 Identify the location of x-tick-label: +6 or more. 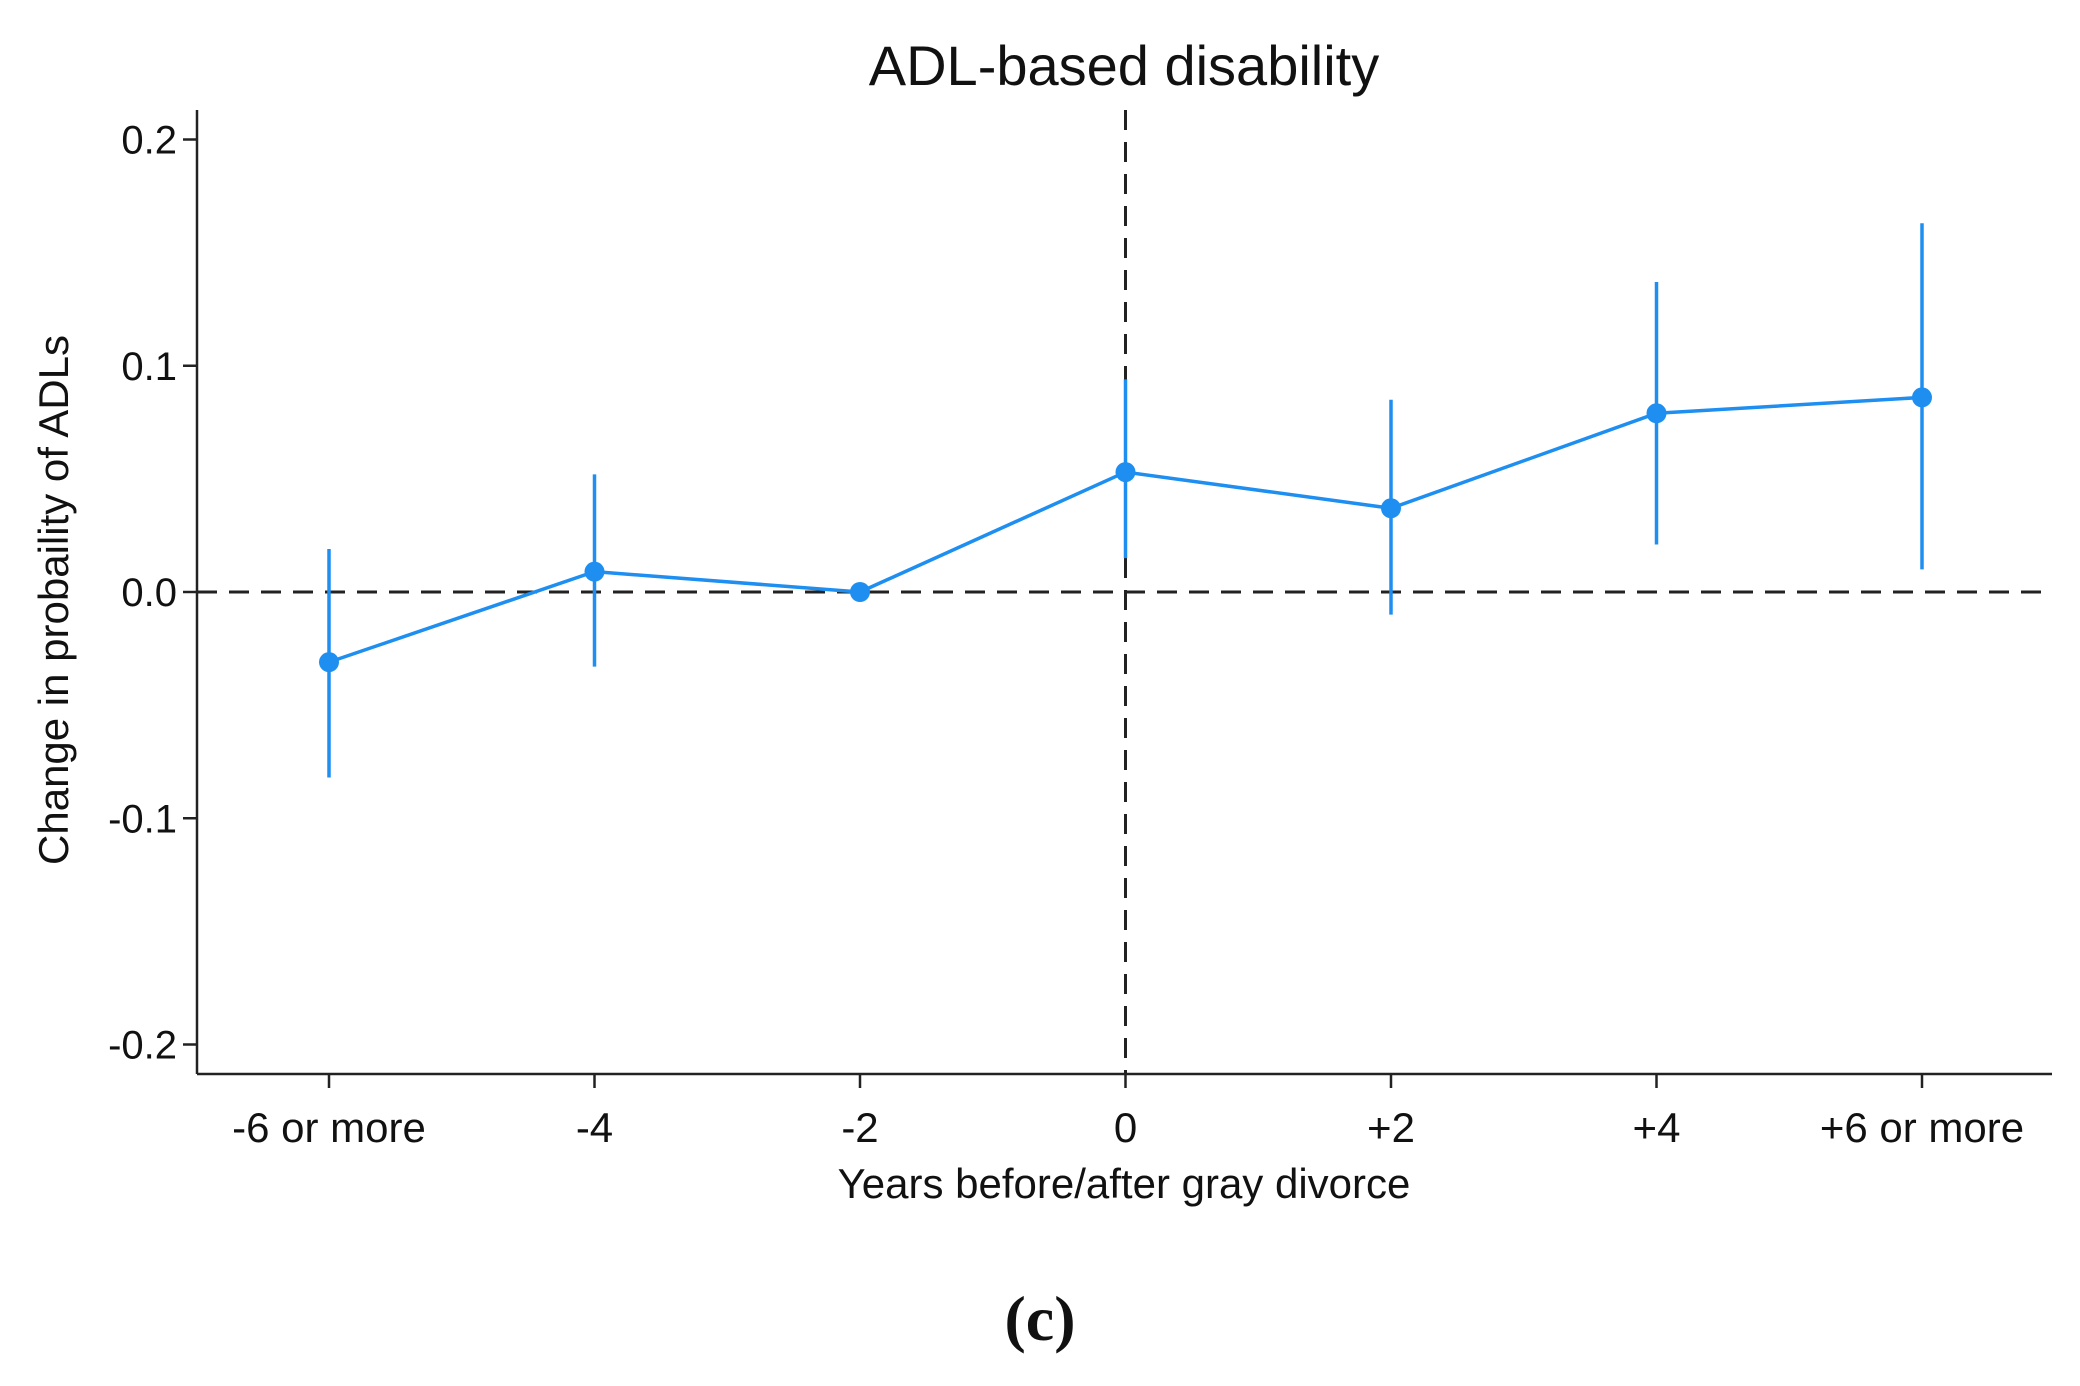
(1922, 1127).